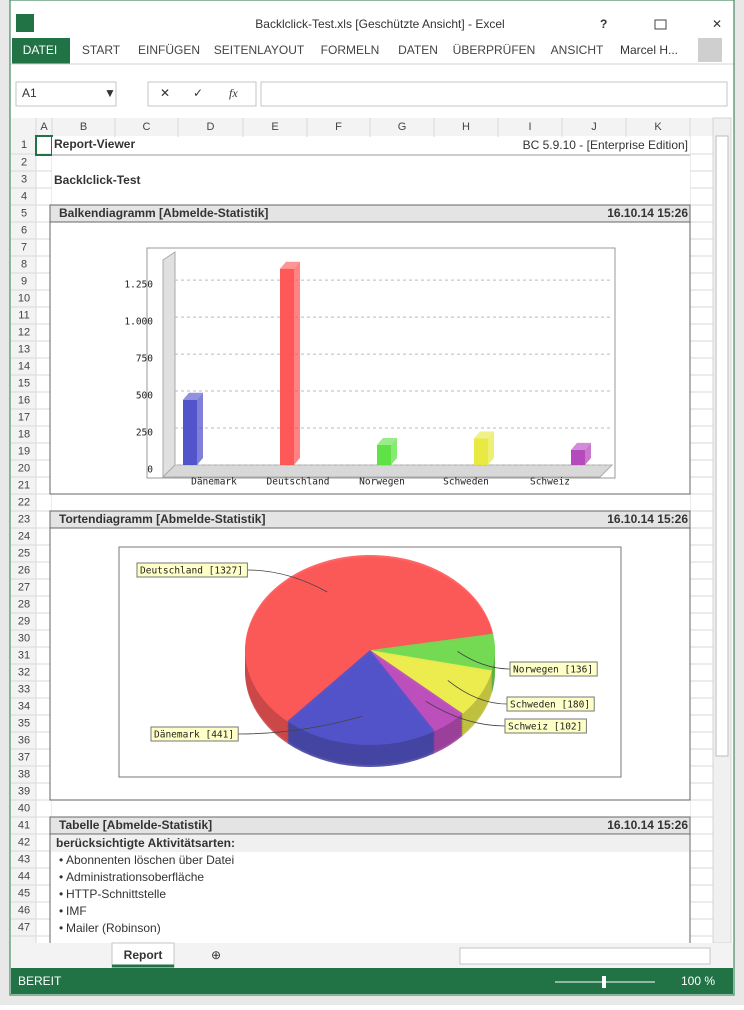 This screenshot has height=1010, width=744. I want to click on row-header: 22, so click(24, 502).